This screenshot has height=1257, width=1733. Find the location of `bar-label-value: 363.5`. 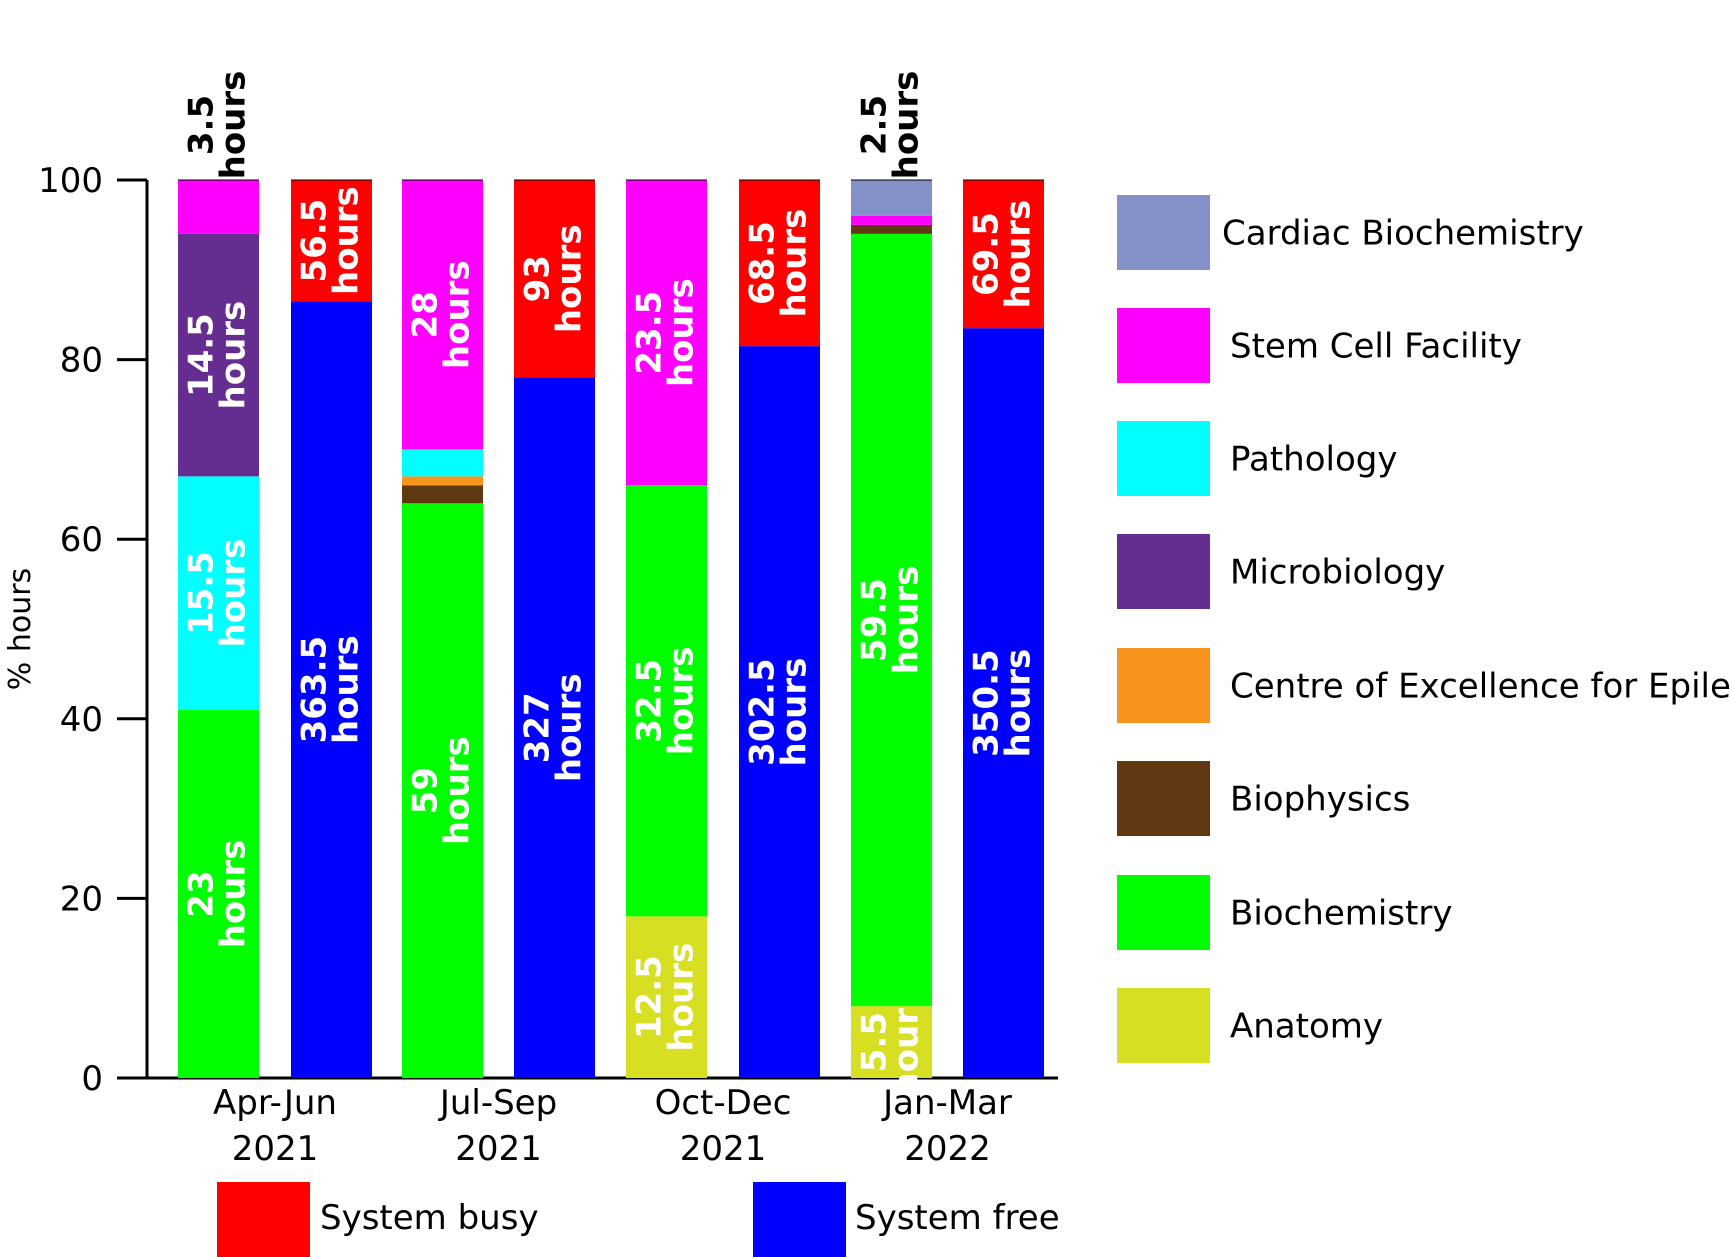

bar-label-value: 363.5 is located at coordinates (315, 690).